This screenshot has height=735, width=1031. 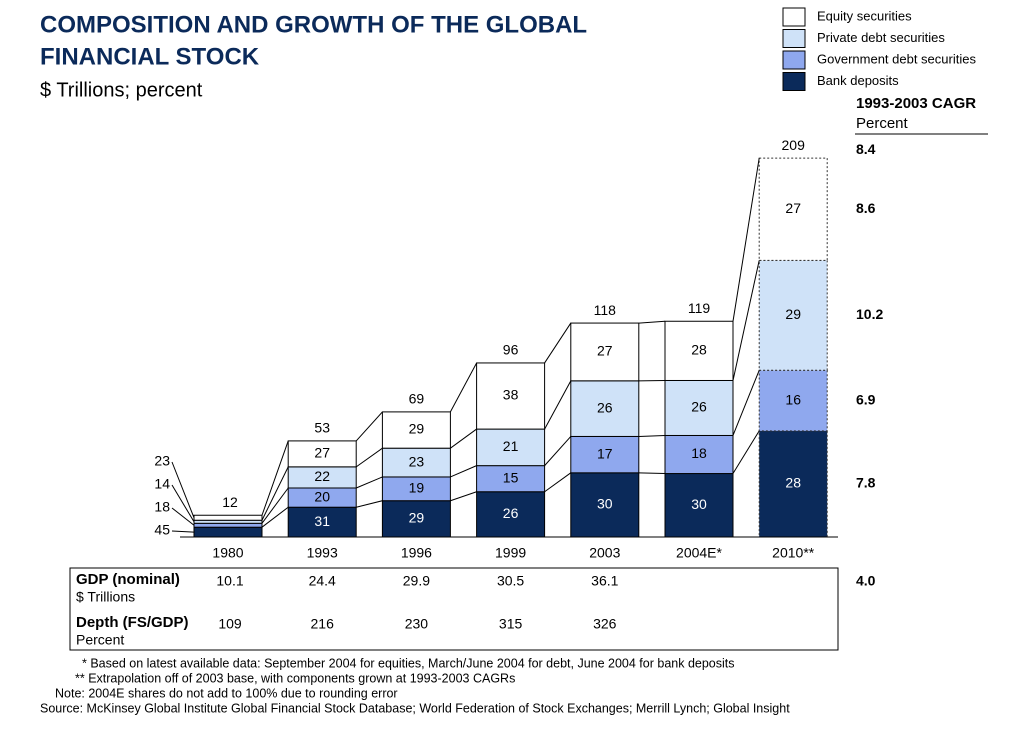 I want to click on segment-label: 23, so click(x=417, y=461).